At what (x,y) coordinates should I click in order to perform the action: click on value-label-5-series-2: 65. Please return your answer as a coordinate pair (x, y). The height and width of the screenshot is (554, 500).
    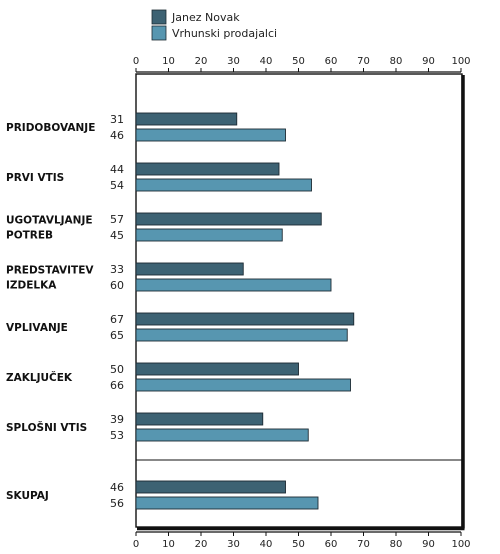
    Looking at the image, I should click on (117, 335).